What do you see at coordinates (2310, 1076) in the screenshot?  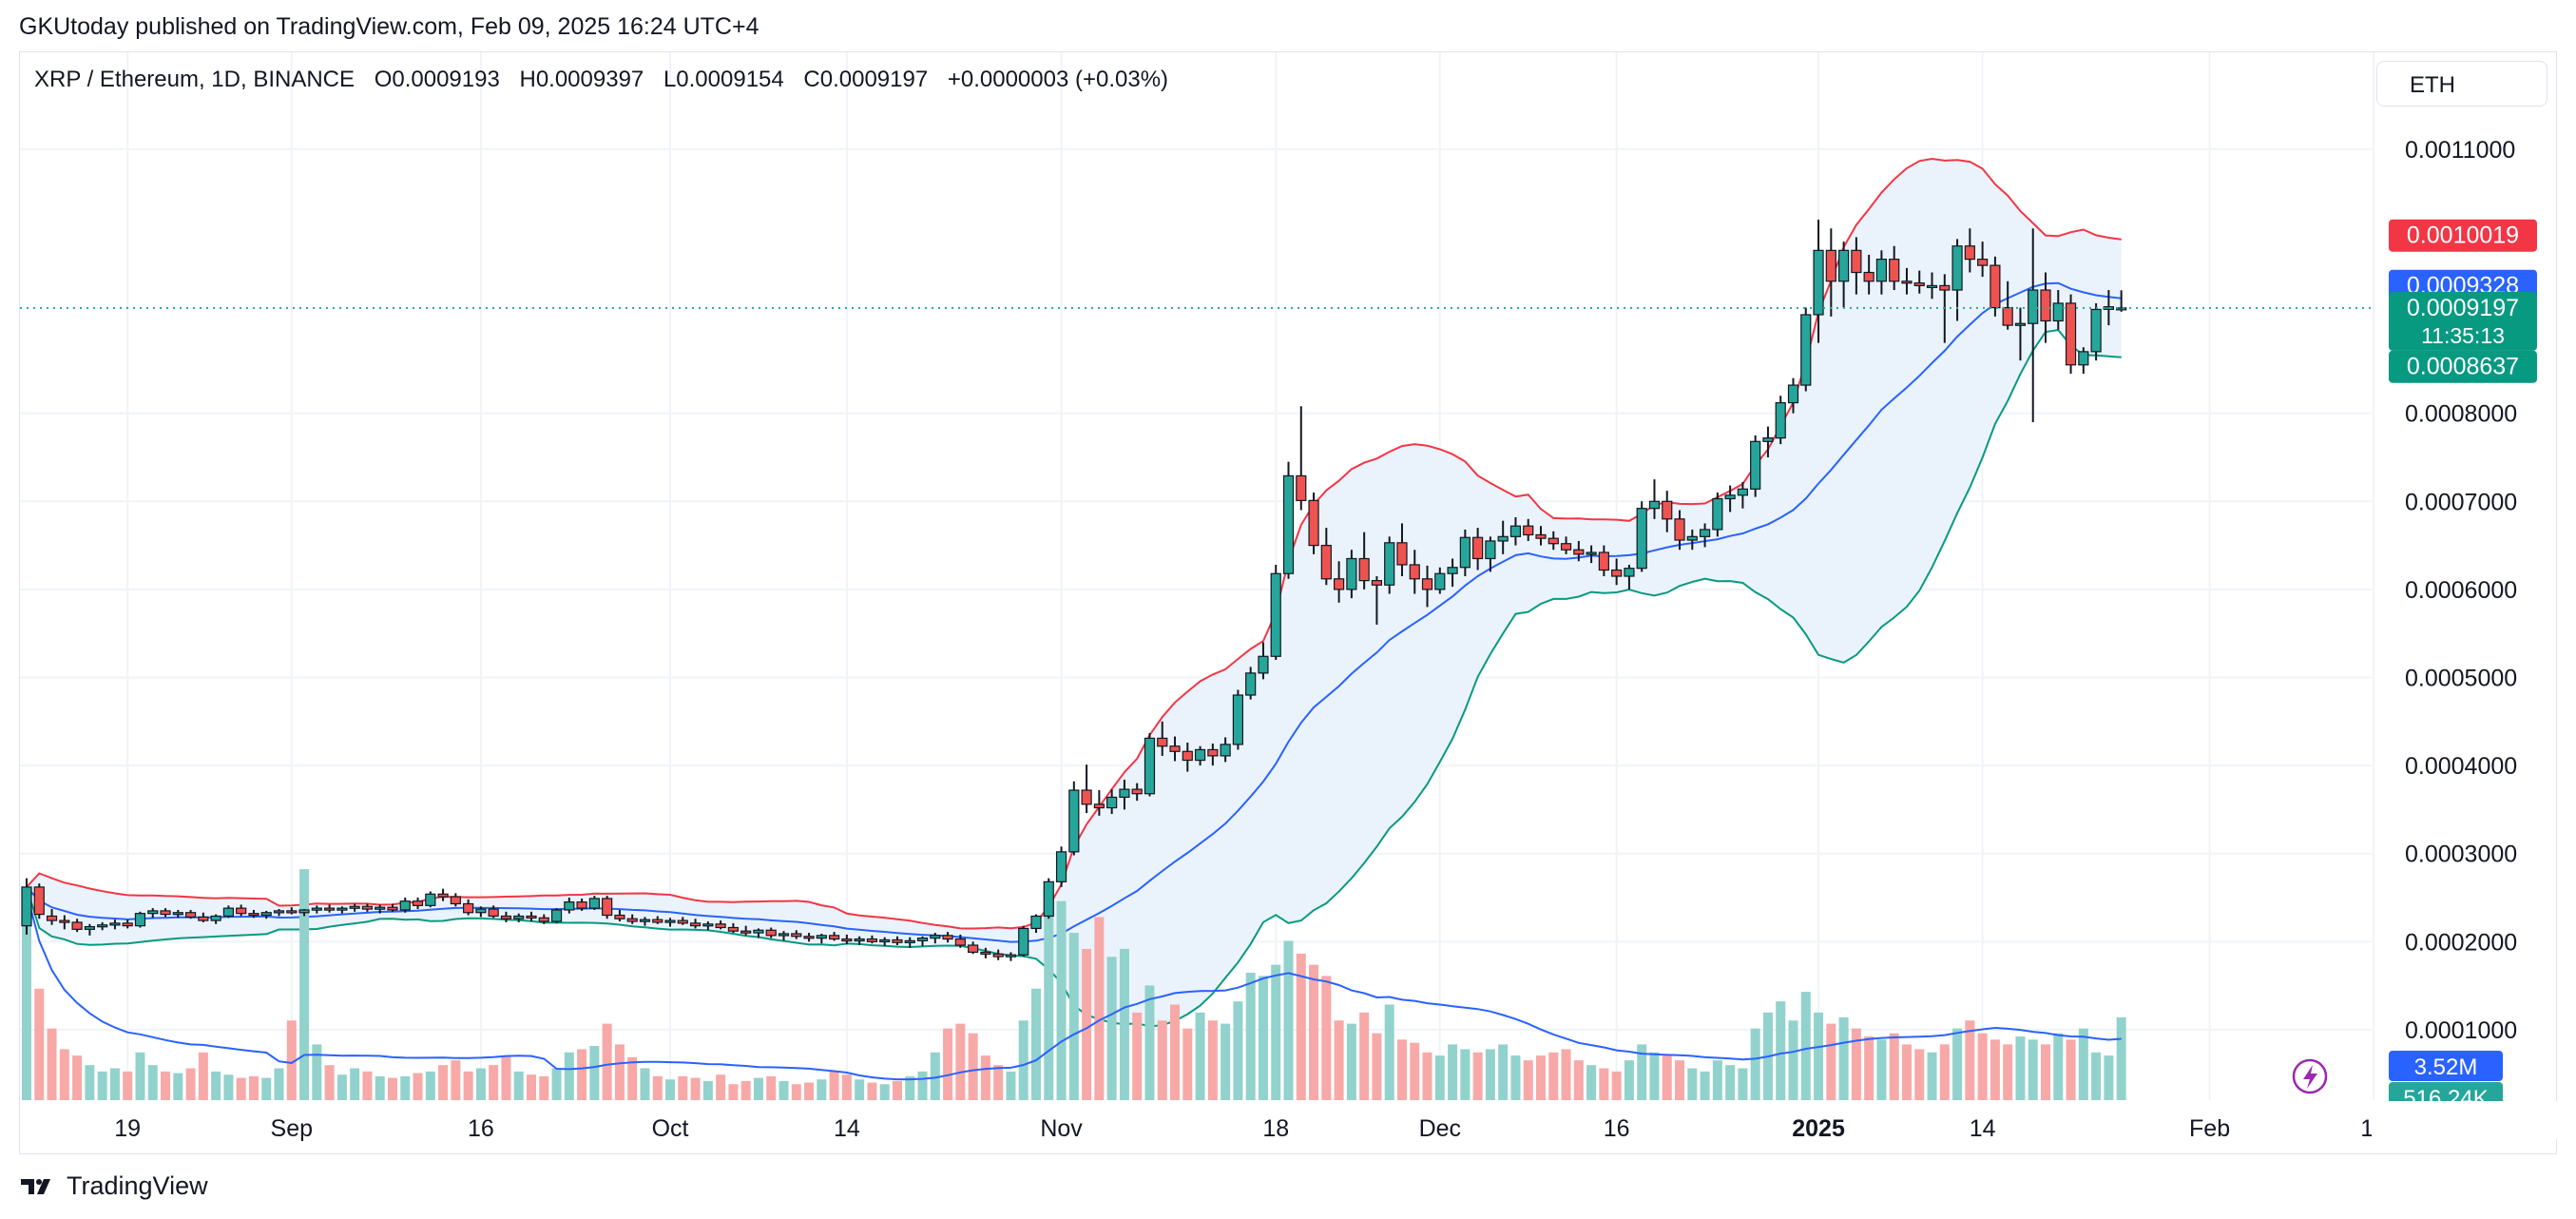 I see `lightning-icon` at bounding box center [2310, 1076].